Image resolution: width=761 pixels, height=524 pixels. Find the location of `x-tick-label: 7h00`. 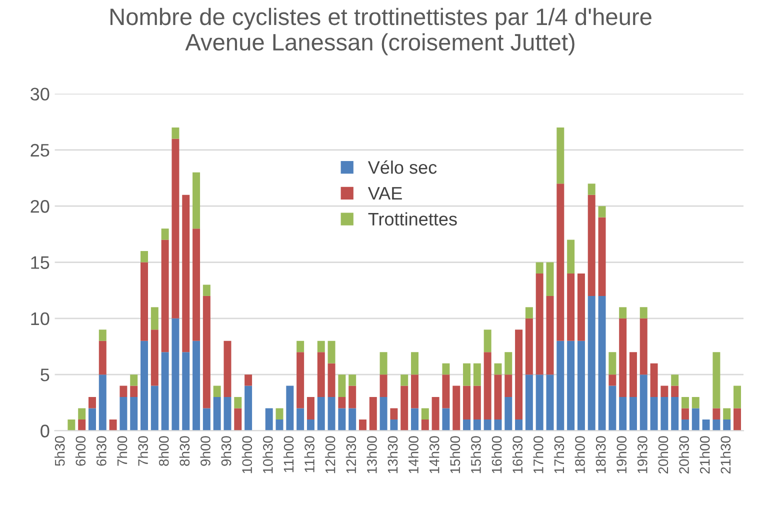

x-tick-label: 7h00 is located at coordinates (122, 451).